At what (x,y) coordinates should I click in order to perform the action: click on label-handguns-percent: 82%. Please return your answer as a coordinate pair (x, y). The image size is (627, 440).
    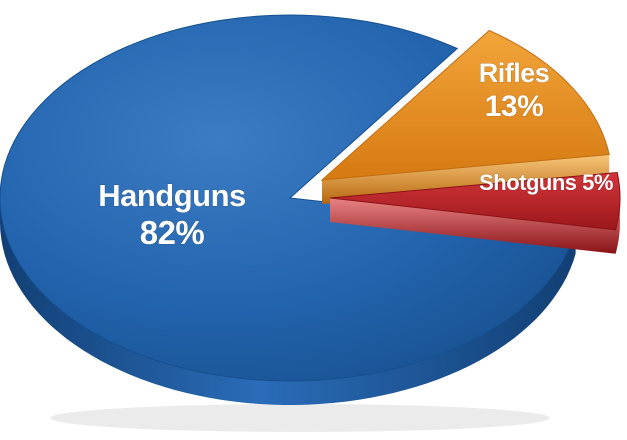
    Looking at the image, I should click on (172, 232).